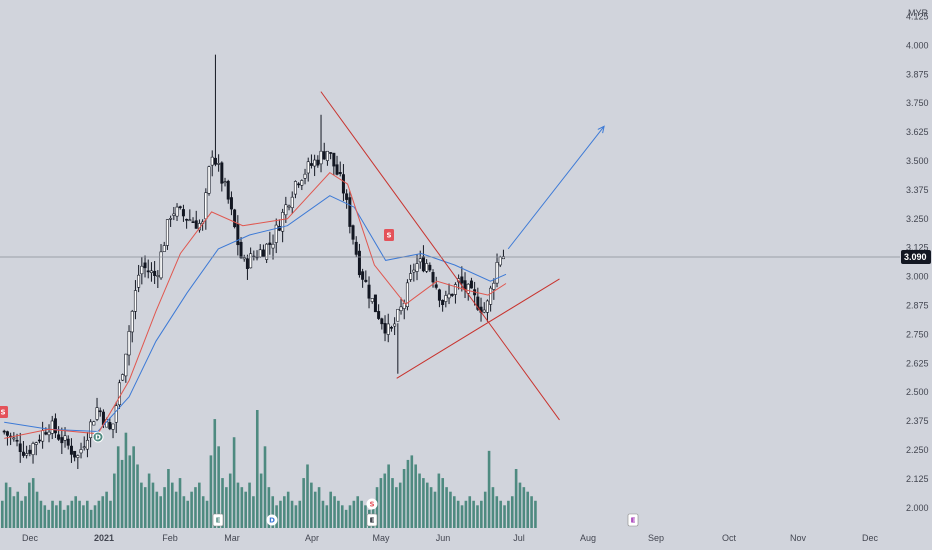 Image resolution: width=932 pixels, height=550 pixels. Describe the element at coordinates (478, 328) in the screenshot. I see `trendline-lower-support` at that location.